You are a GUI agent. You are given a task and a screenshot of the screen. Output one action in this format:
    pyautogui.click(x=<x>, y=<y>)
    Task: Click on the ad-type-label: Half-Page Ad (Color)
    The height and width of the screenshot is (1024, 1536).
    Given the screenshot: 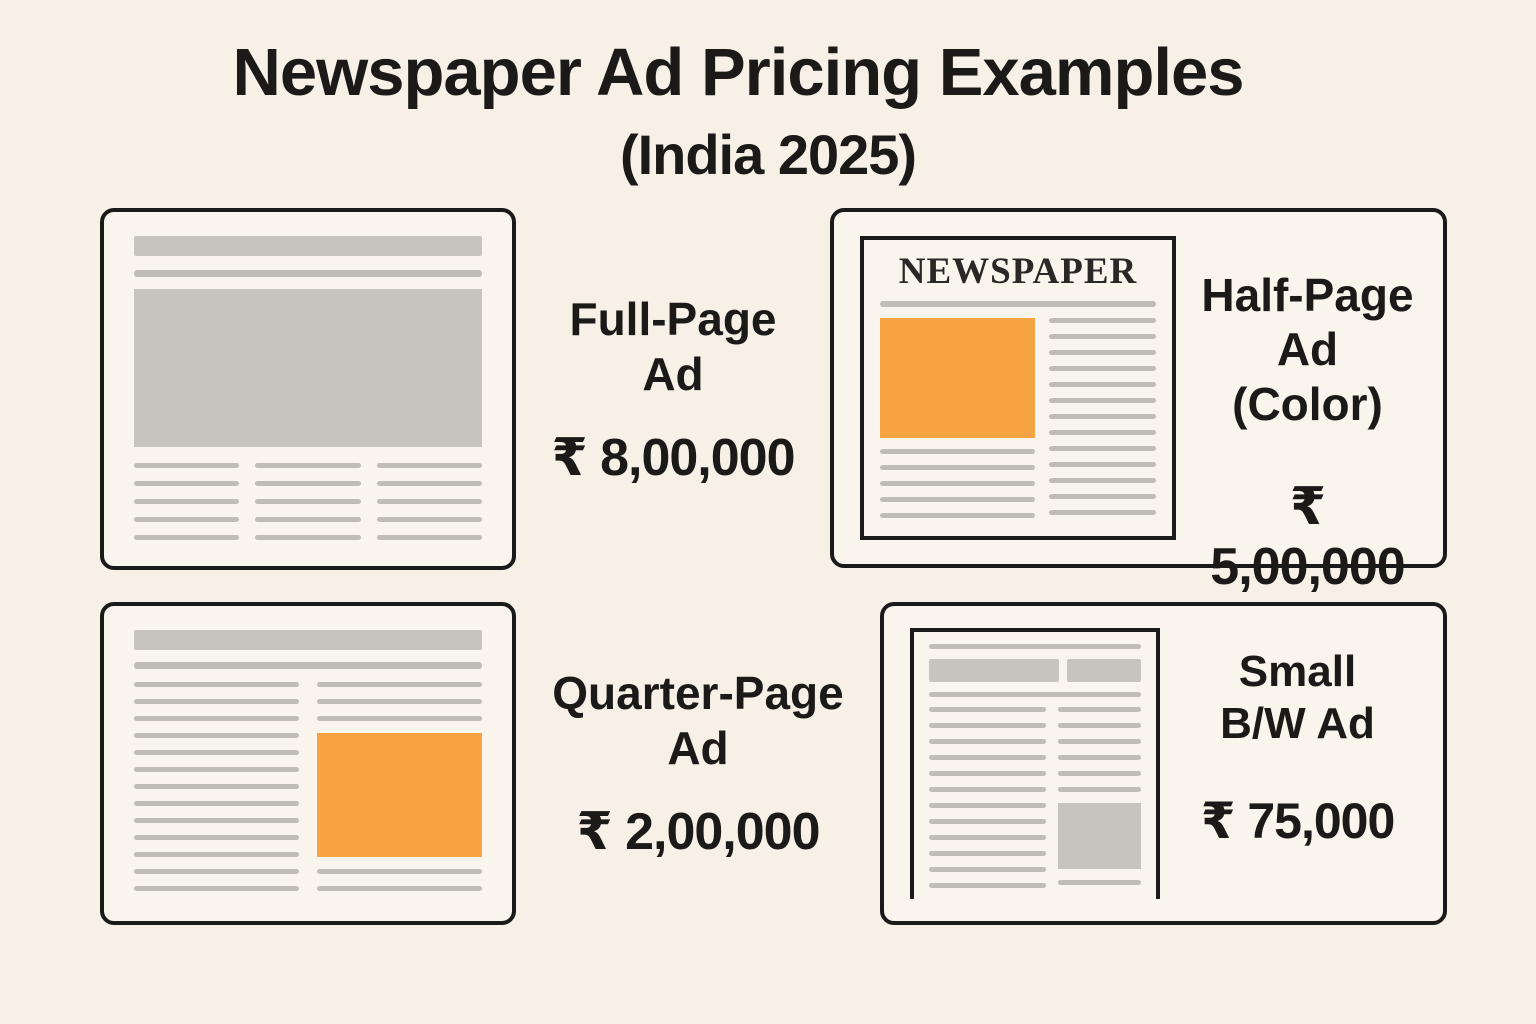 What is the action you would take?
    pyautogui.click(x=1307, y=349)
    